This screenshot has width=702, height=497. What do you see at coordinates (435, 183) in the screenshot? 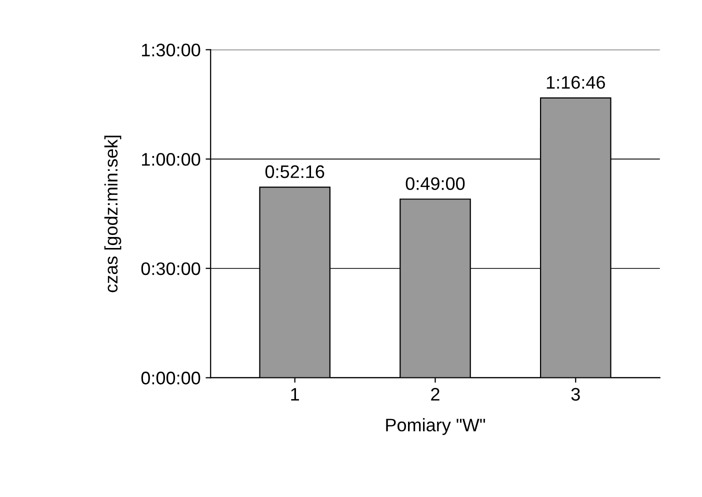
I see `data-label: 0:49:00` at bounding box center [435, 183].